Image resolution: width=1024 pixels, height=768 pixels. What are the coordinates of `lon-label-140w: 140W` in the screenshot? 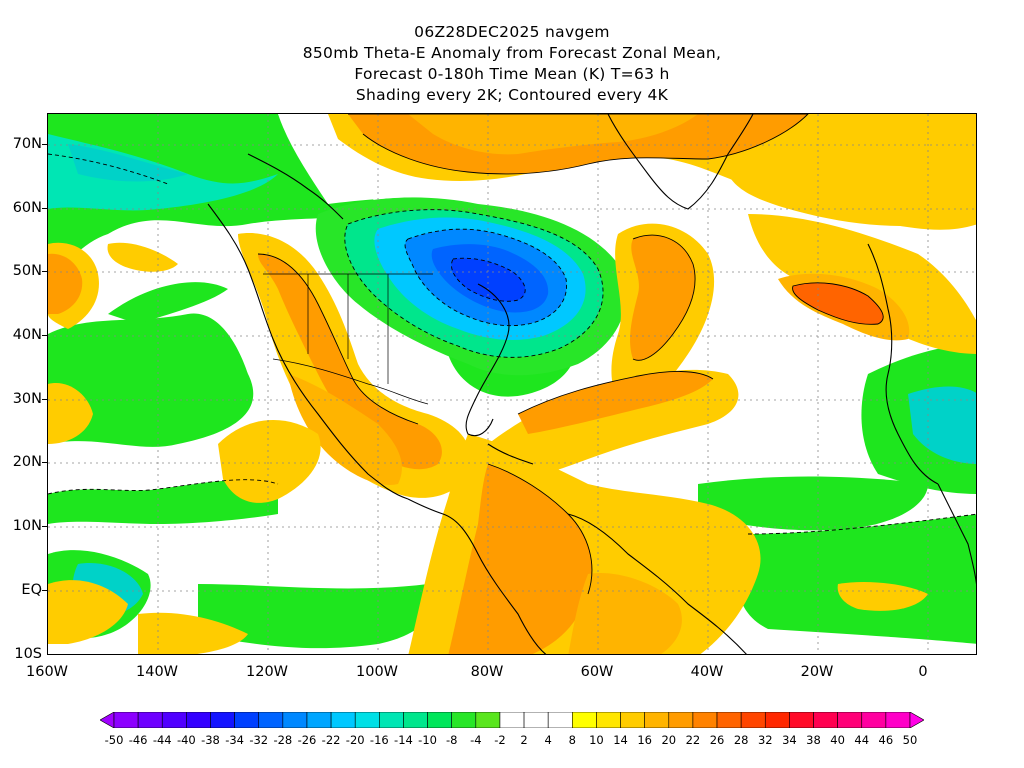 It's located at (157, 672).